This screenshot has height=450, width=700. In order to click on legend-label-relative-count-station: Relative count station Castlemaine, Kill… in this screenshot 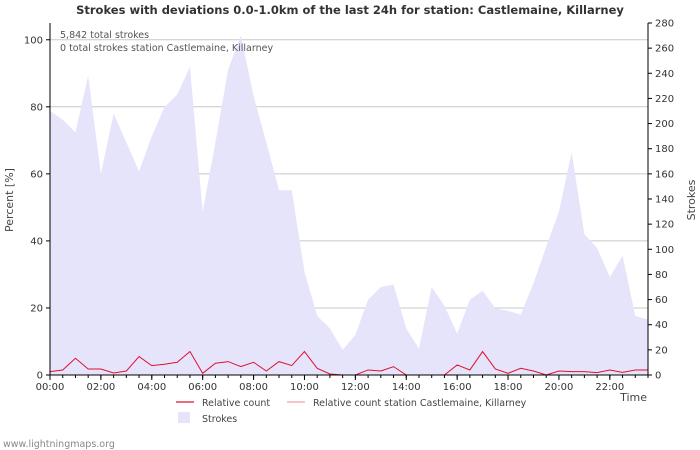, I will do `click(420, 403)`.